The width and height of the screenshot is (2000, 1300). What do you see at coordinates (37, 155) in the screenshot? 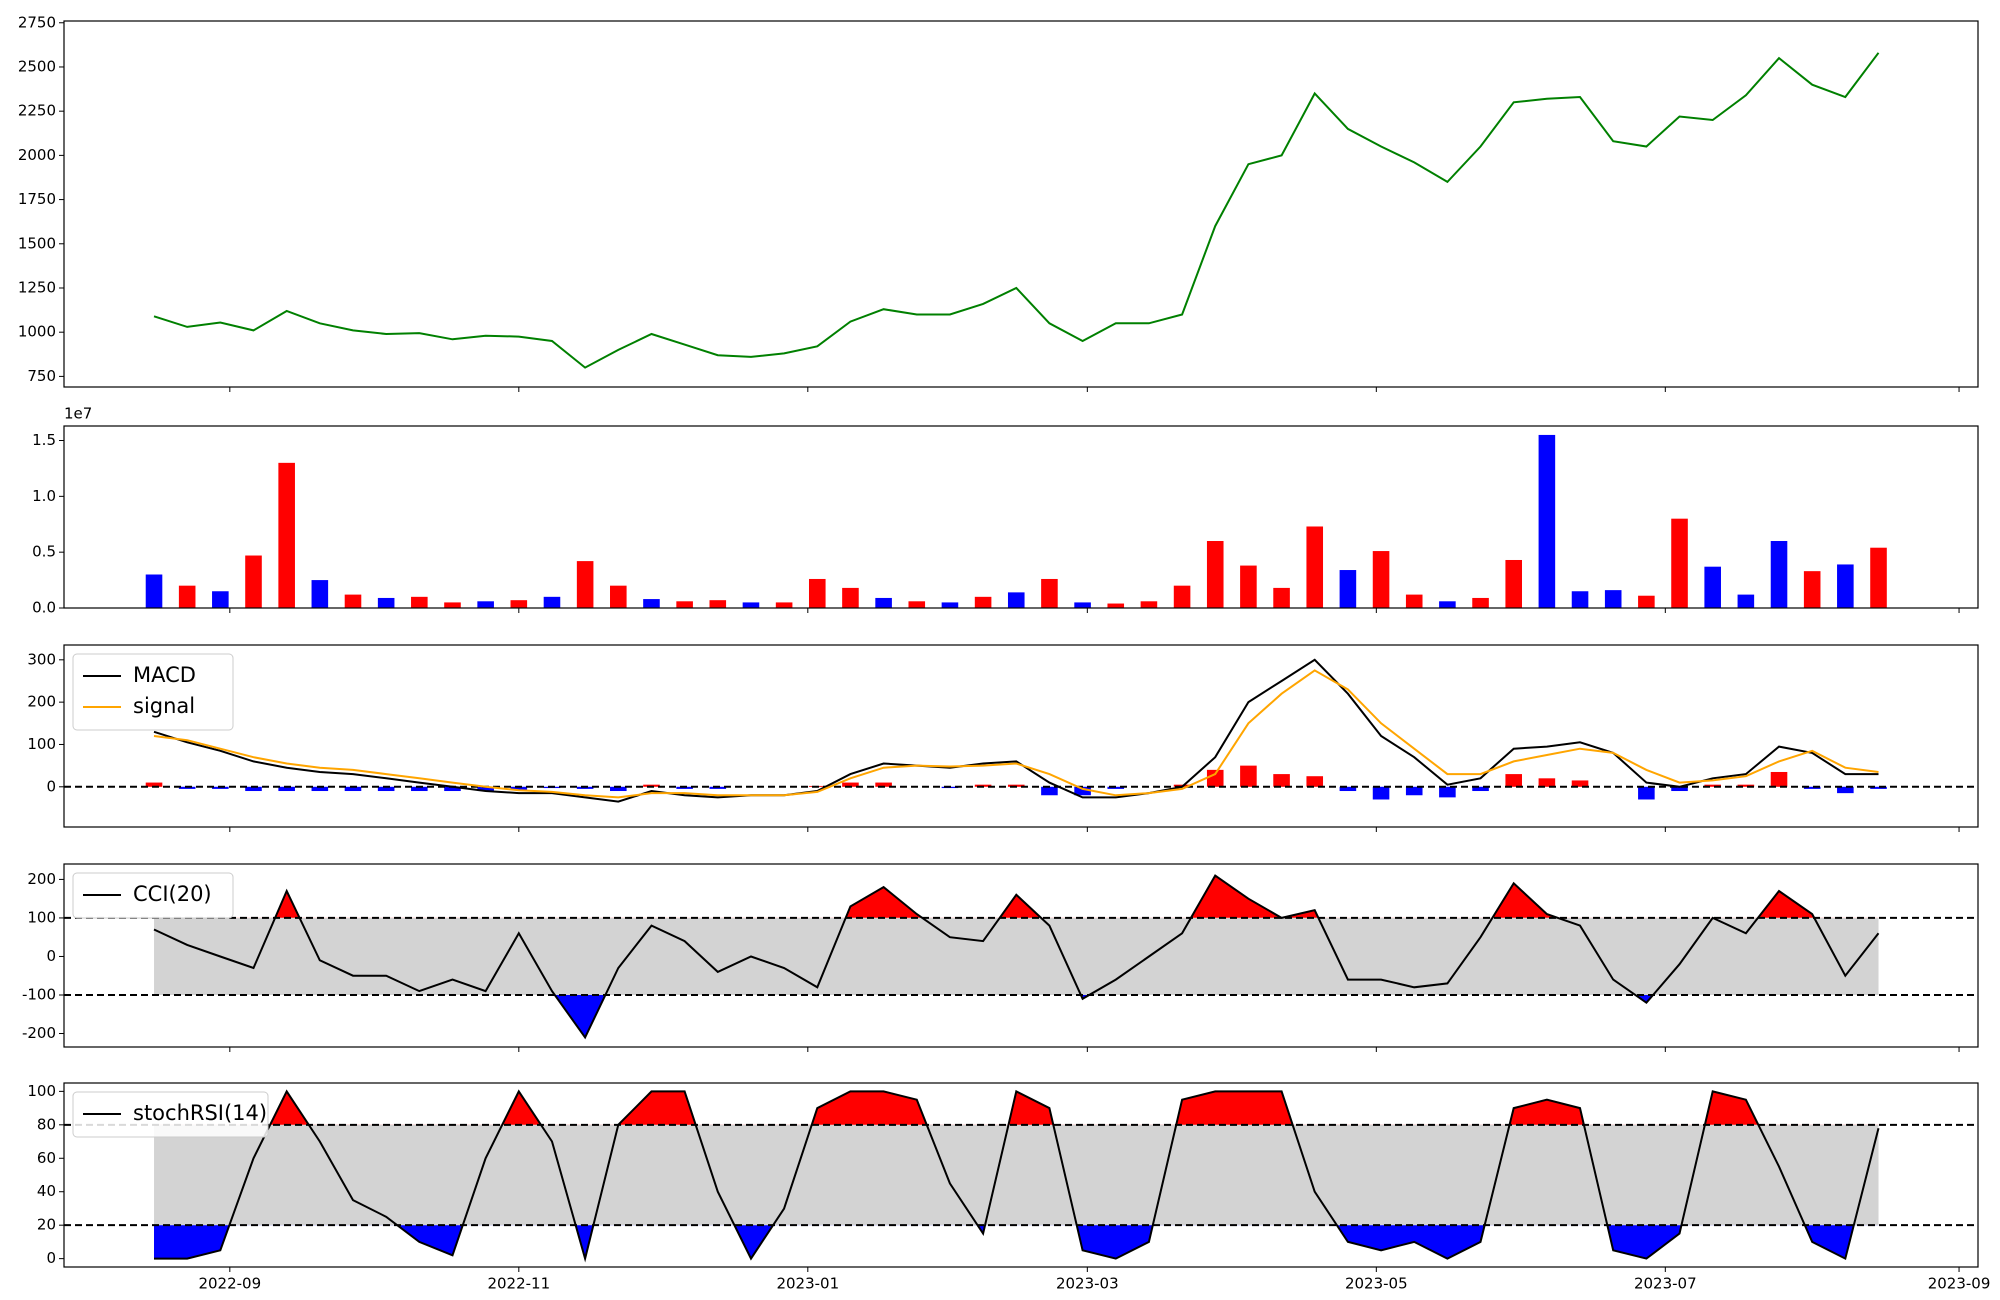
I see `y-tick-label: 2000` at bounding box center [37, 155].